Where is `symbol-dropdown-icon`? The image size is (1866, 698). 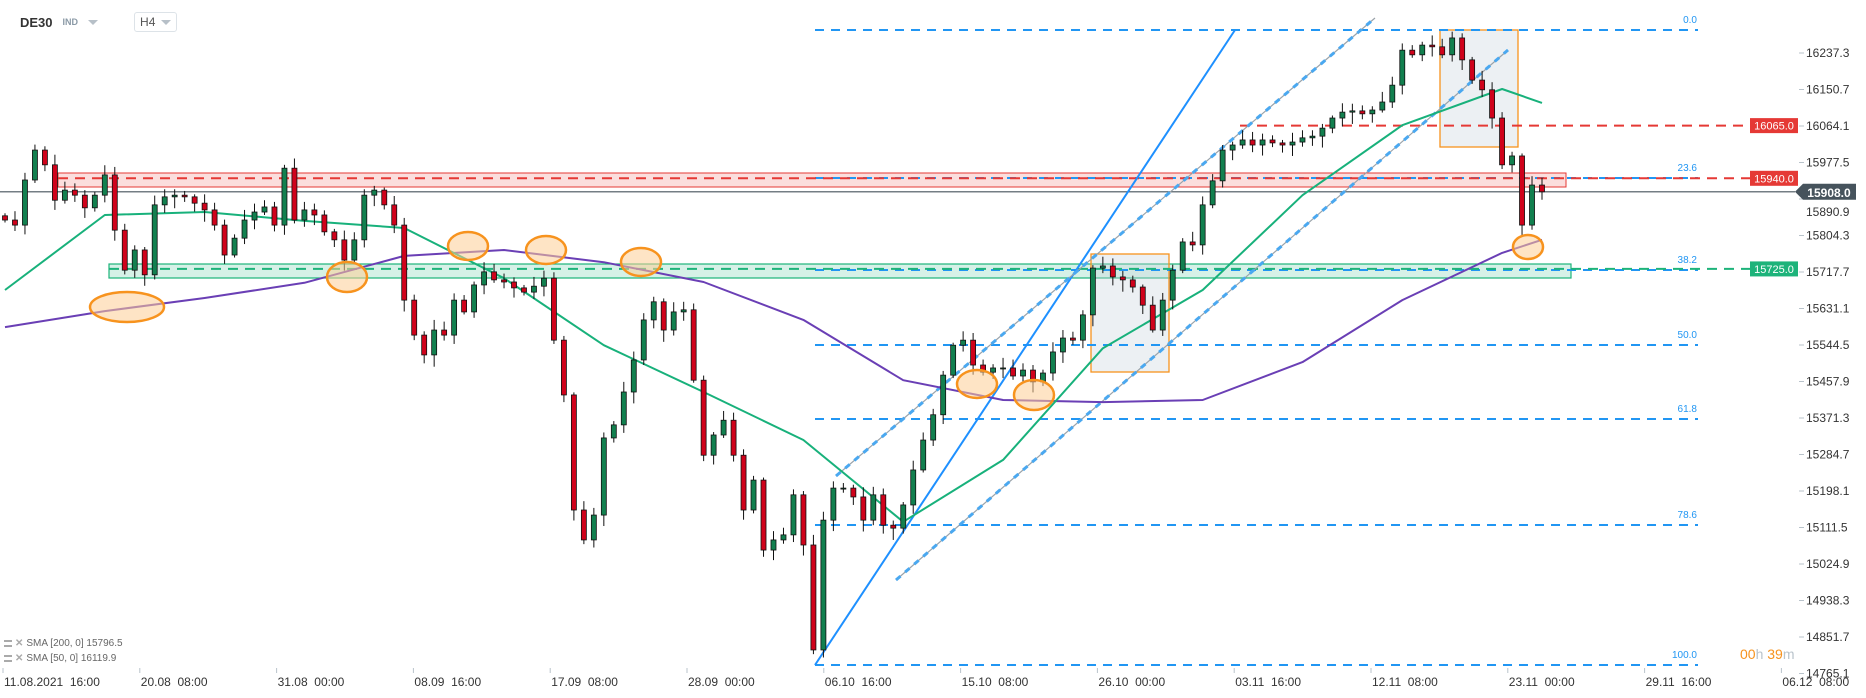
symbol-dropdown-icon is located at coordinates (93, 22).